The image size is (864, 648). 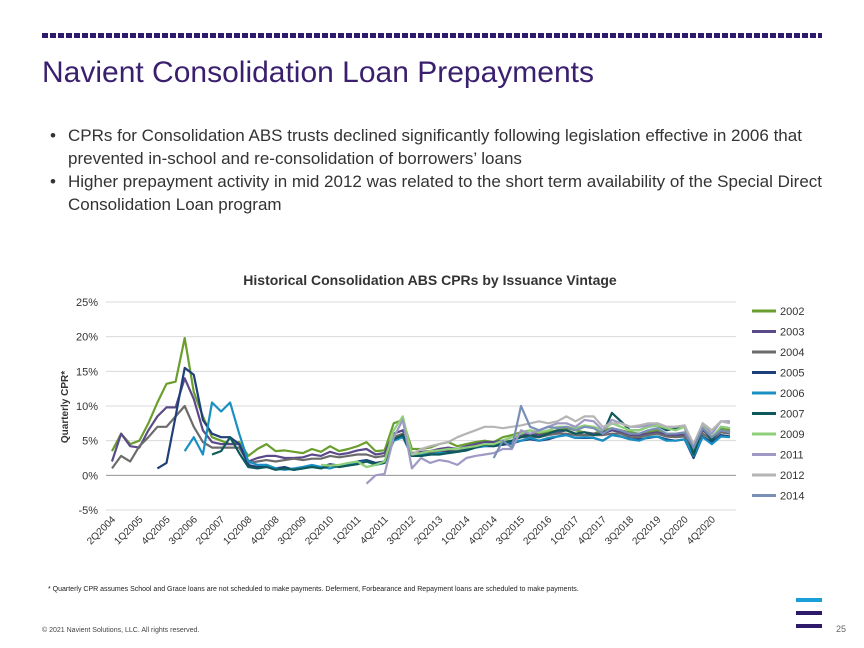 What do you see at coordinates (88, 511) in the screenshot?
I see `y-tick-label: -5%` at bounding box center [88, 511].